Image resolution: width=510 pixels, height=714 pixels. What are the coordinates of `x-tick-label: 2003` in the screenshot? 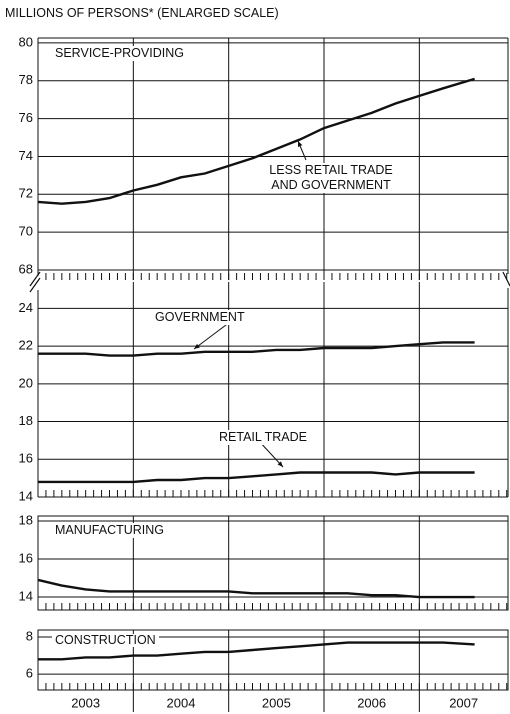 It's located at (85, 702).